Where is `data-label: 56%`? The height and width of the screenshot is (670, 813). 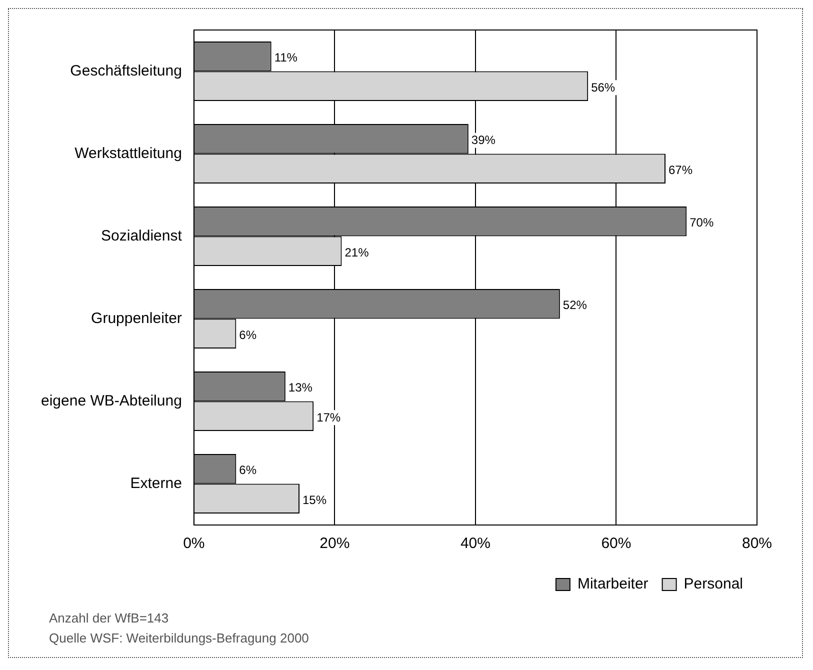
data-label: 56% is located at coordinates (603, 87).